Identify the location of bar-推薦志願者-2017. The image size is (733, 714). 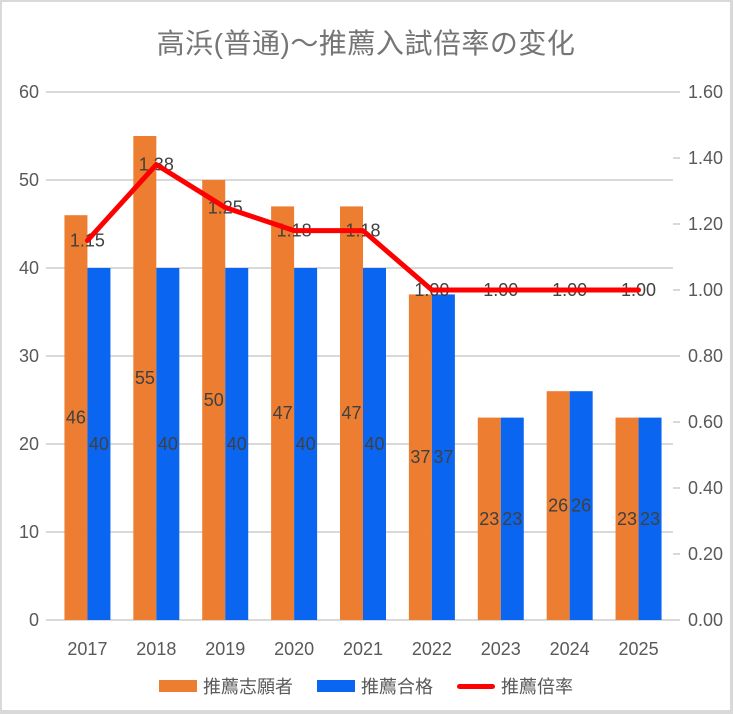
(76, 417).